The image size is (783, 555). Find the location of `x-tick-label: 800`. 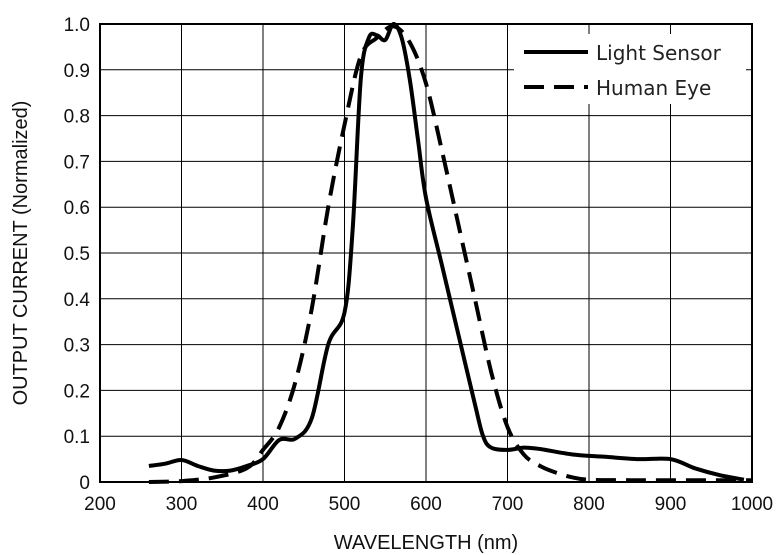

x-tick-label: 800 is located at coordinates (589, 504).